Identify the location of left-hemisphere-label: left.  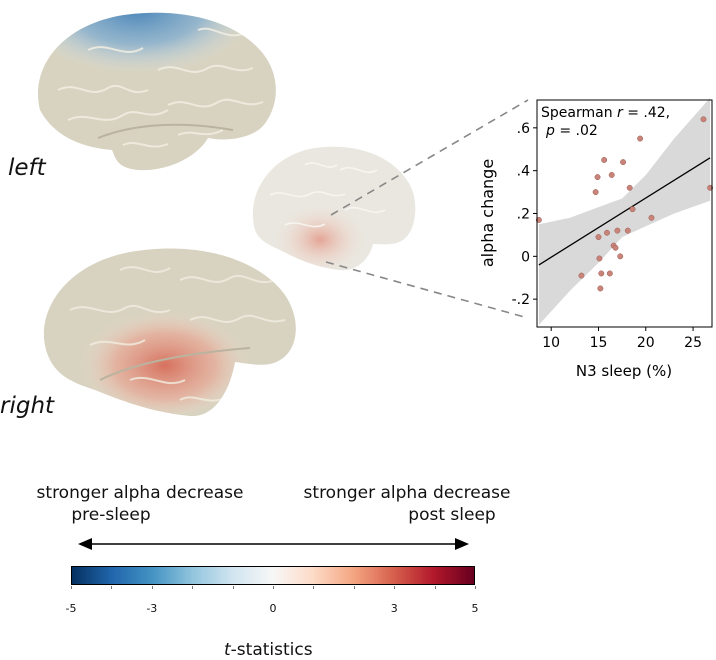
(27, 168).